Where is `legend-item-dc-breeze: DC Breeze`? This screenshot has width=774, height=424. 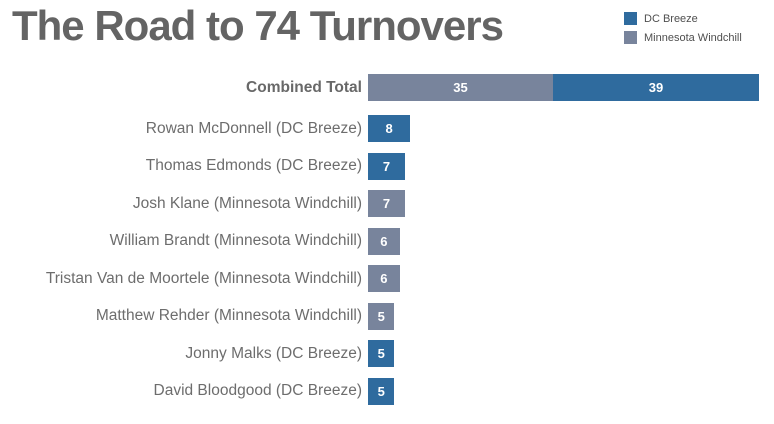
legend-item-dc-breeze: DC Breeze is located at coordinates (683, 18).